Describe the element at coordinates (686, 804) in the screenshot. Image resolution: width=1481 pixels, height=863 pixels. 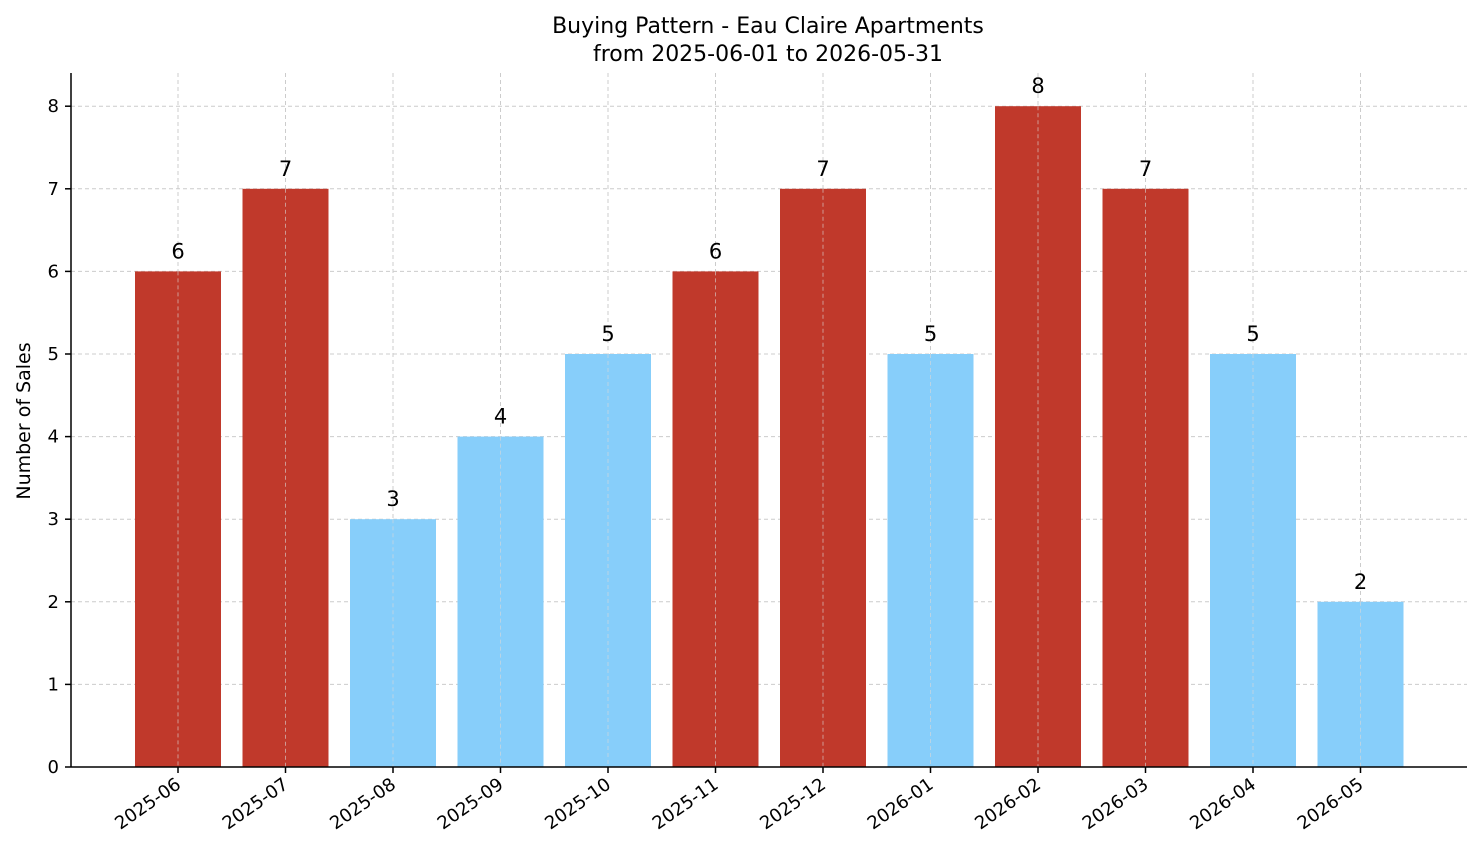
I see `x-tick-label: 2025-11` at that location.